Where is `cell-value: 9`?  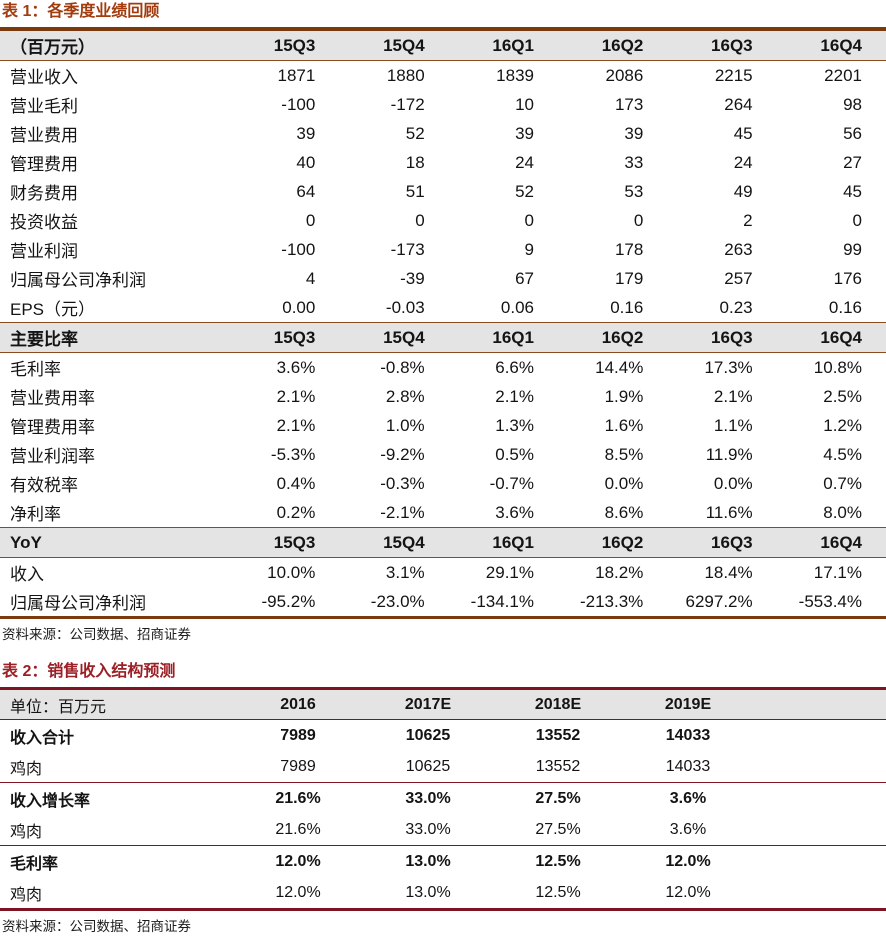
cell-value: 9 is located at coordinates (529, 249).